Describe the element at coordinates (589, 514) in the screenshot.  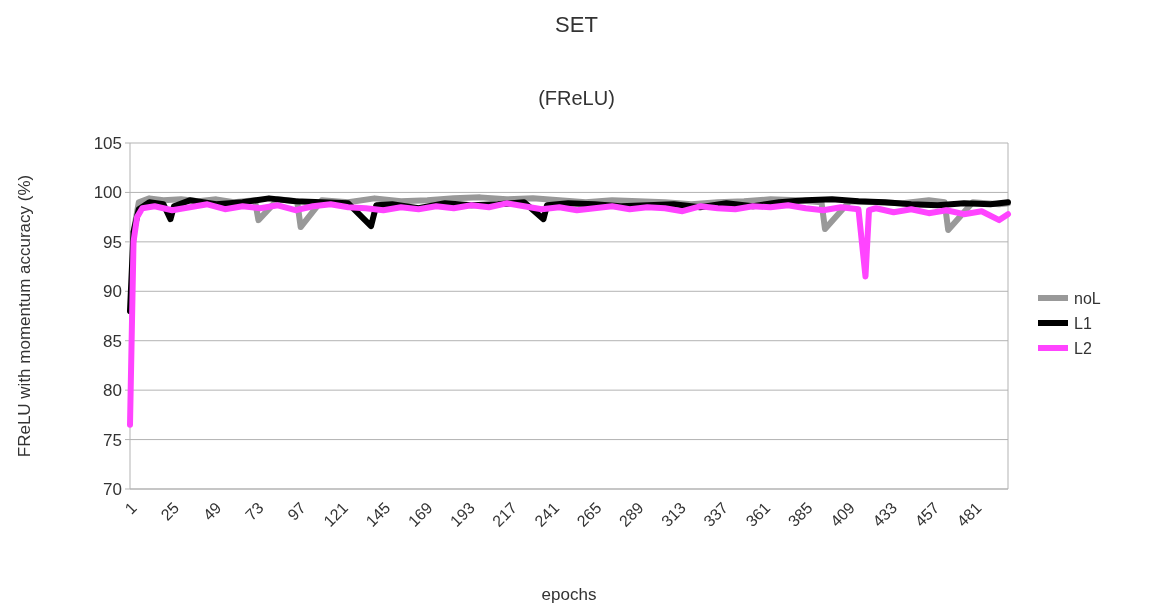
I see `x-tick-label: 265` at that location.